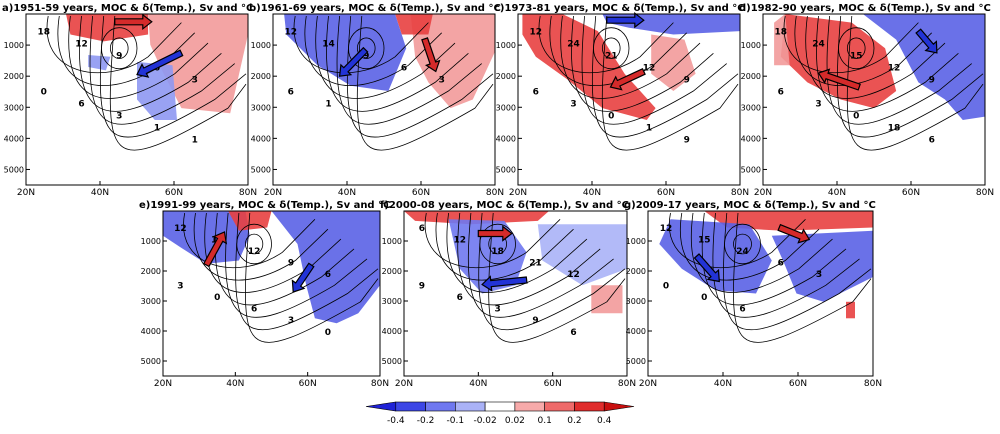 This screenshot has height=434, width=1000. Describe the element at coordinates (818, 44) in the screenshot. I see `contour-label: 24` at that location.